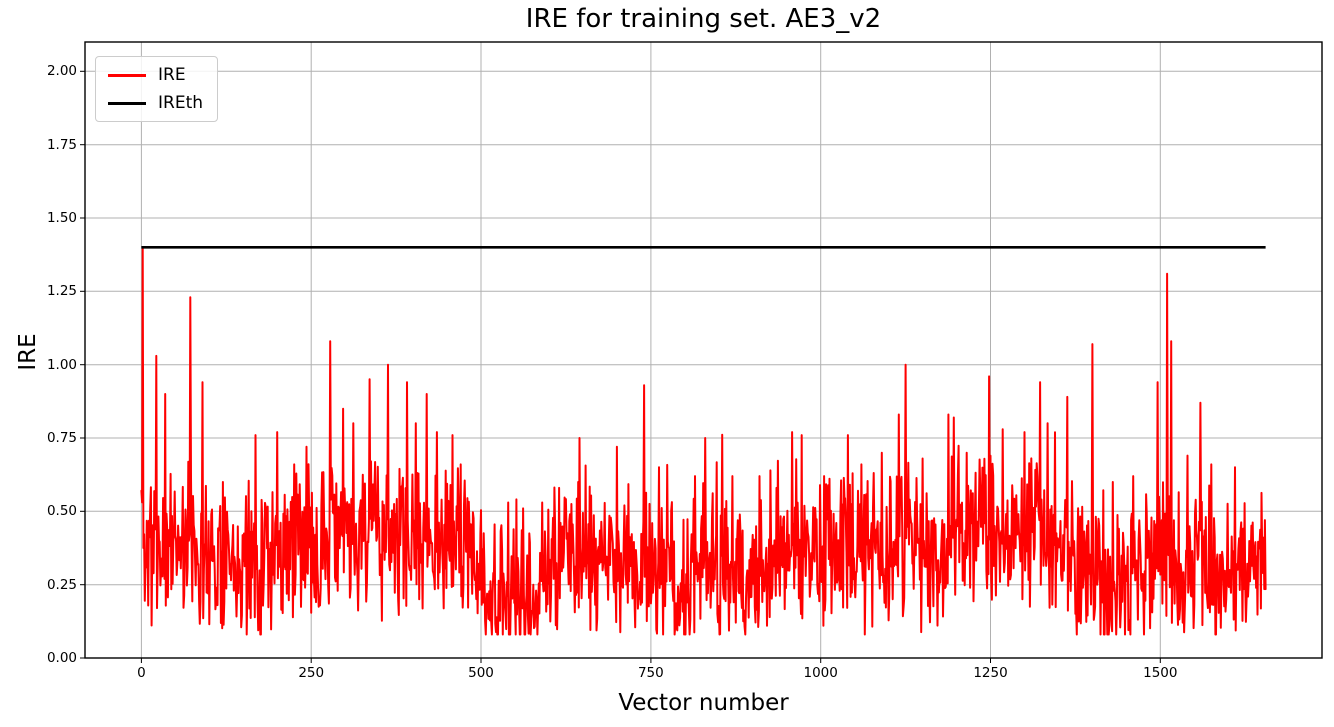 The width and height of the screenshot is (1334, 727). I want to click on legend-entry-ire: IRE, so click(155, 75).